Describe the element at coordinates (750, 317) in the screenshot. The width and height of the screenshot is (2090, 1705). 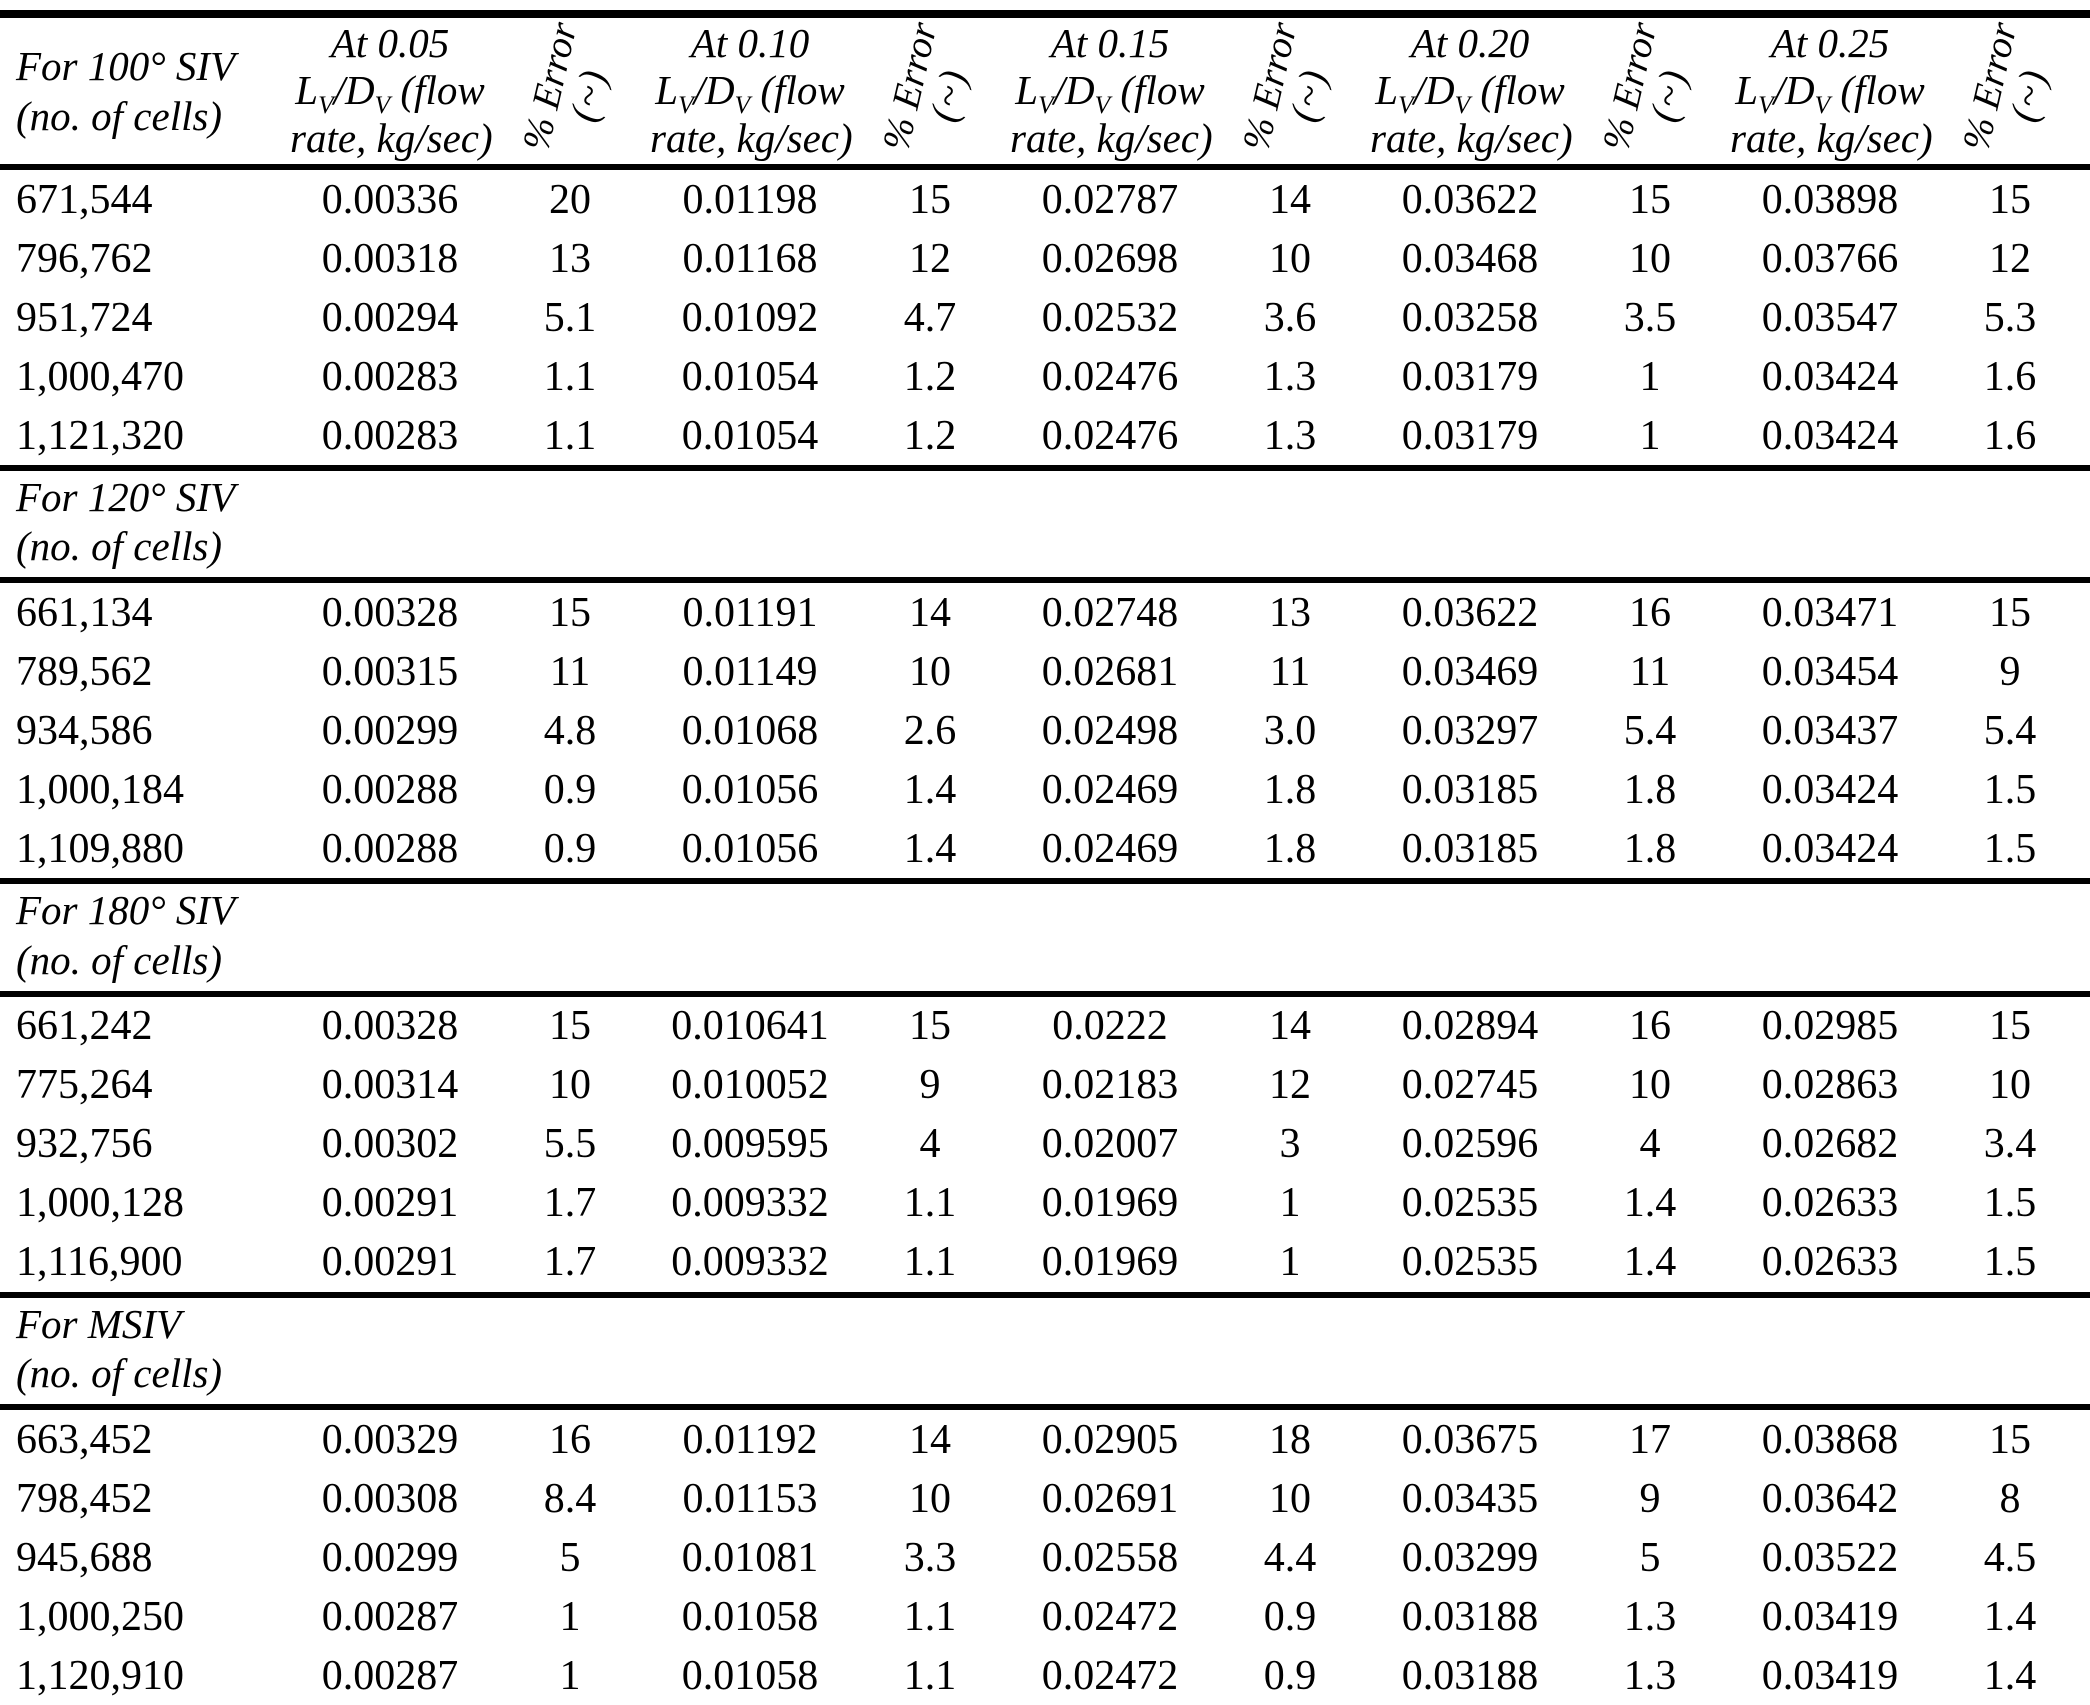
I see `cell-value: 0.01092` at that location.